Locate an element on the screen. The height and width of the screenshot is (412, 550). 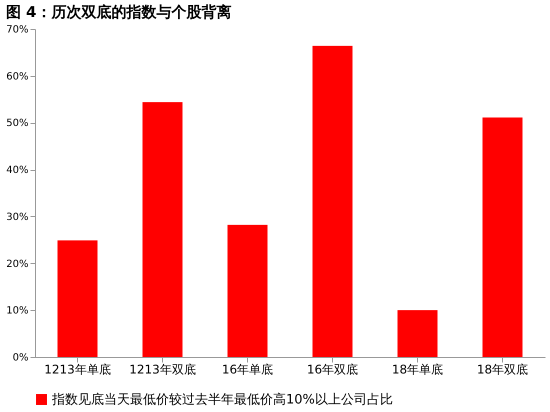
legend-label: 指数见底当天最低价较过去半年最低价高10%以上公司占比 is located at coordinates (222, 400).